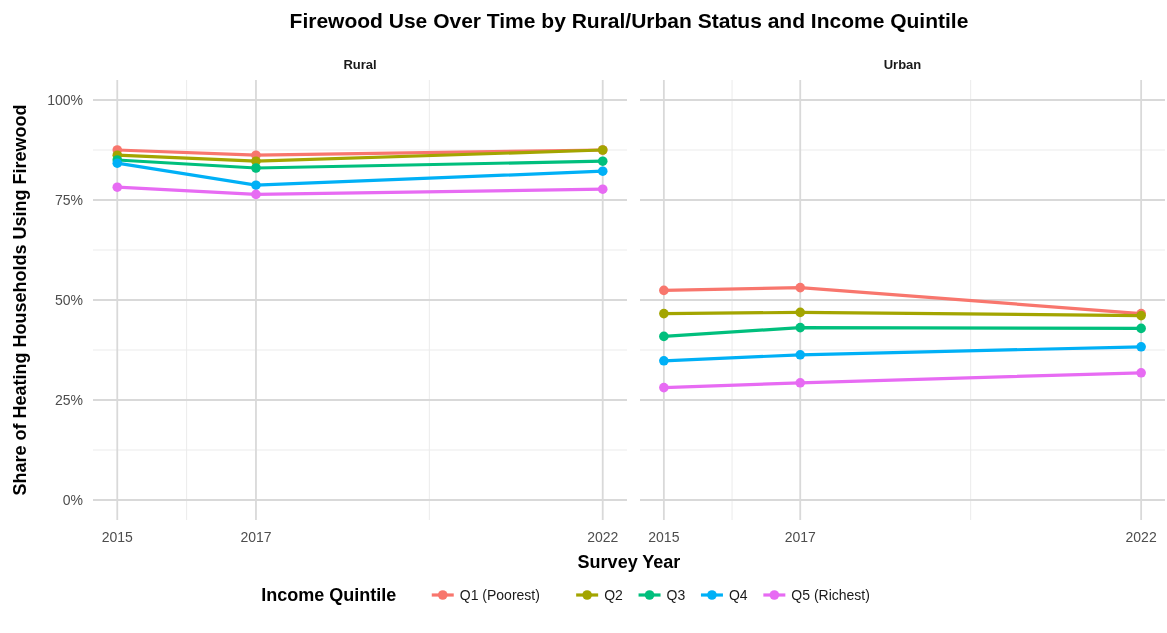  Describe the element at coordinates (902, 64) in the screenshot. I see `chart-subtitle: Urban` at that location.